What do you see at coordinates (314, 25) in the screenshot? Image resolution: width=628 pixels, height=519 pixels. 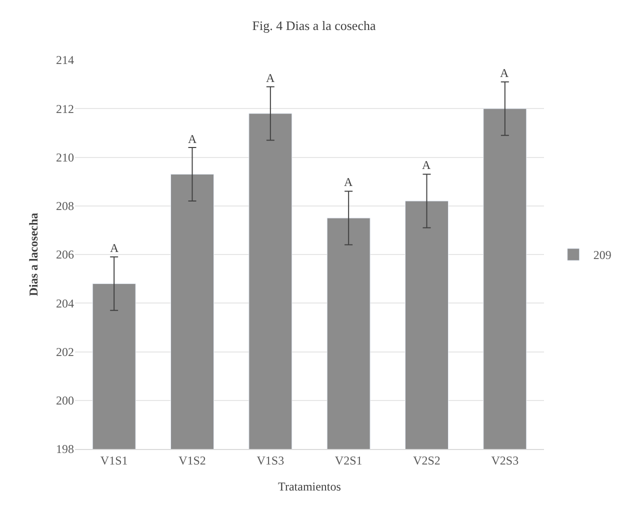 I see `chart-title: Fig. 4 Dias a la cosecha` at bounding box center [314, 25].